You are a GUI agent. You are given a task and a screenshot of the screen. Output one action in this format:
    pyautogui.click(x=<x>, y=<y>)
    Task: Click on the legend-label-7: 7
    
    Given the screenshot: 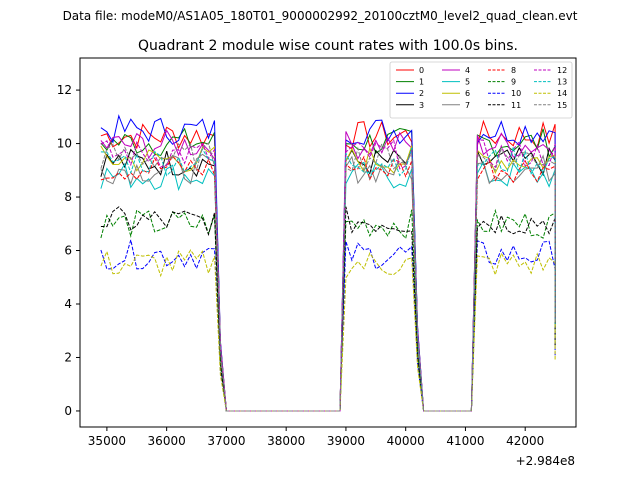 What is the action you would take?
    pyautogui.click(x=467, y=105)
    